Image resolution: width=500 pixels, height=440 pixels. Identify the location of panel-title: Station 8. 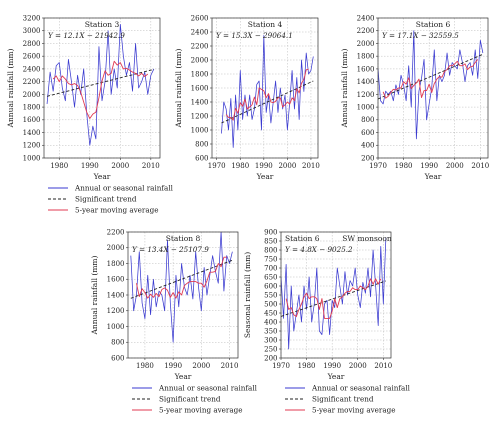
(183, 238).